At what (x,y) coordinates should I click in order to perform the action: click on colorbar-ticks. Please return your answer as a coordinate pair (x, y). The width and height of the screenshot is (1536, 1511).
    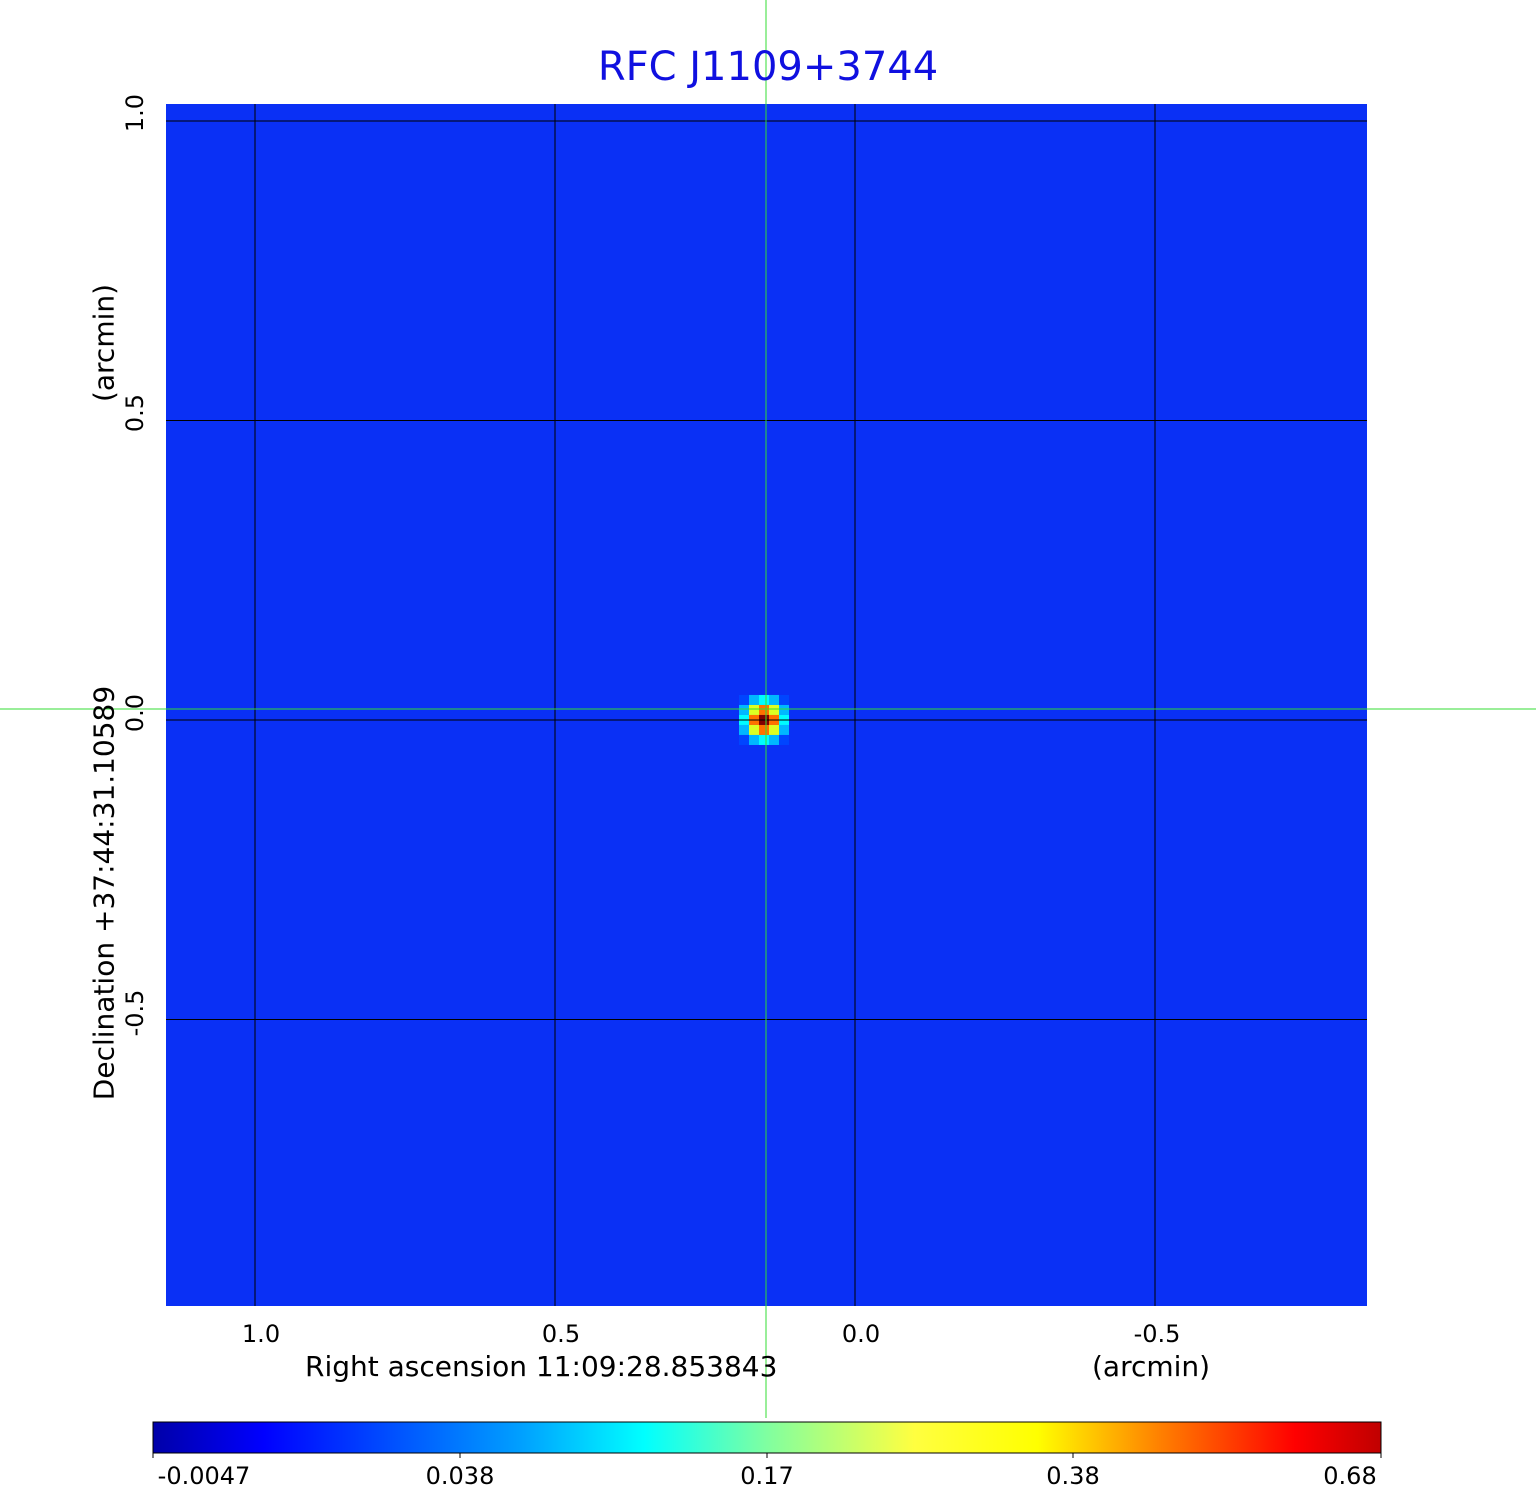
    Looking at the image, I should click on (767, 1455).